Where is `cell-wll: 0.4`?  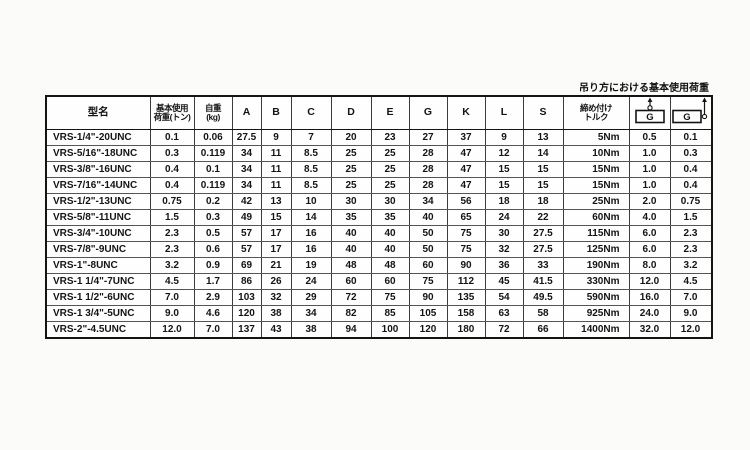
cell-wll: 0.4 is located at coordinates (172, 169).